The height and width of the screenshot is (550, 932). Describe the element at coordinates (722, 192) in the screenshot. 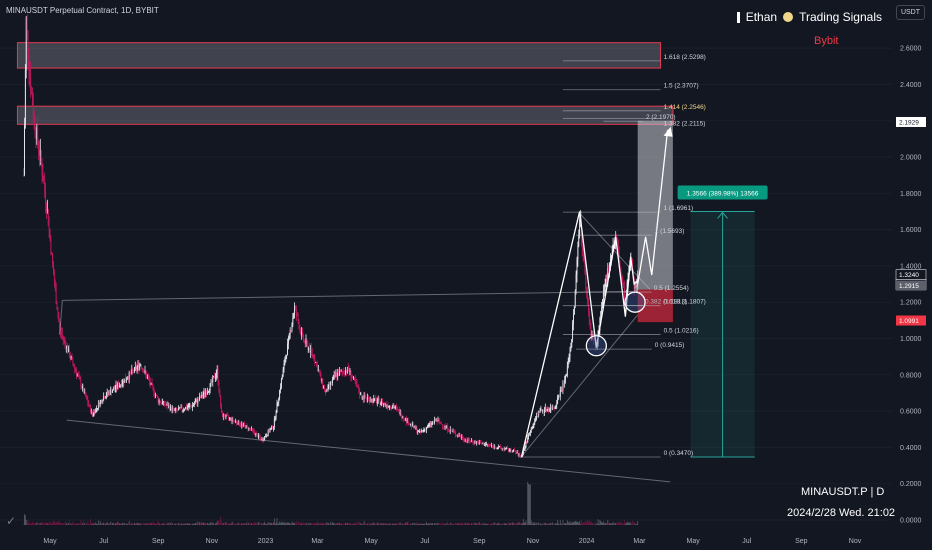

I see `measure-label-bg` at that location.